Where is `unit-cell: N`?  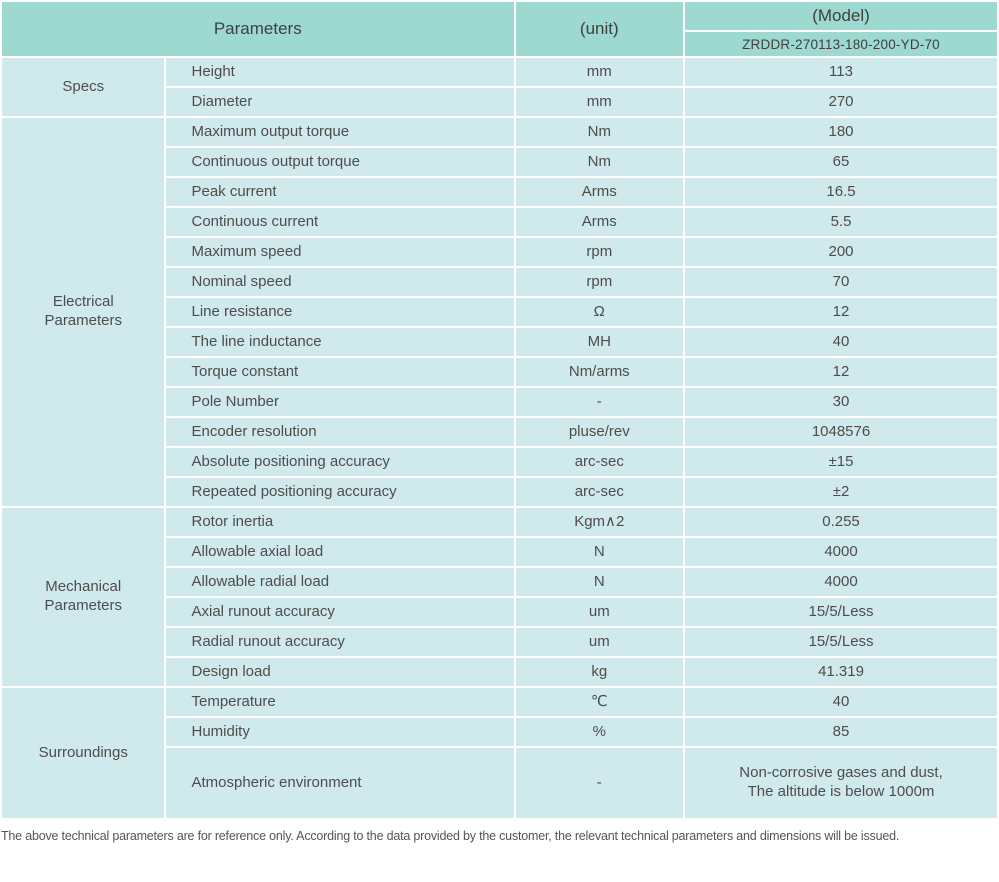
unit-cell: N is located at coordinates (599, 552).